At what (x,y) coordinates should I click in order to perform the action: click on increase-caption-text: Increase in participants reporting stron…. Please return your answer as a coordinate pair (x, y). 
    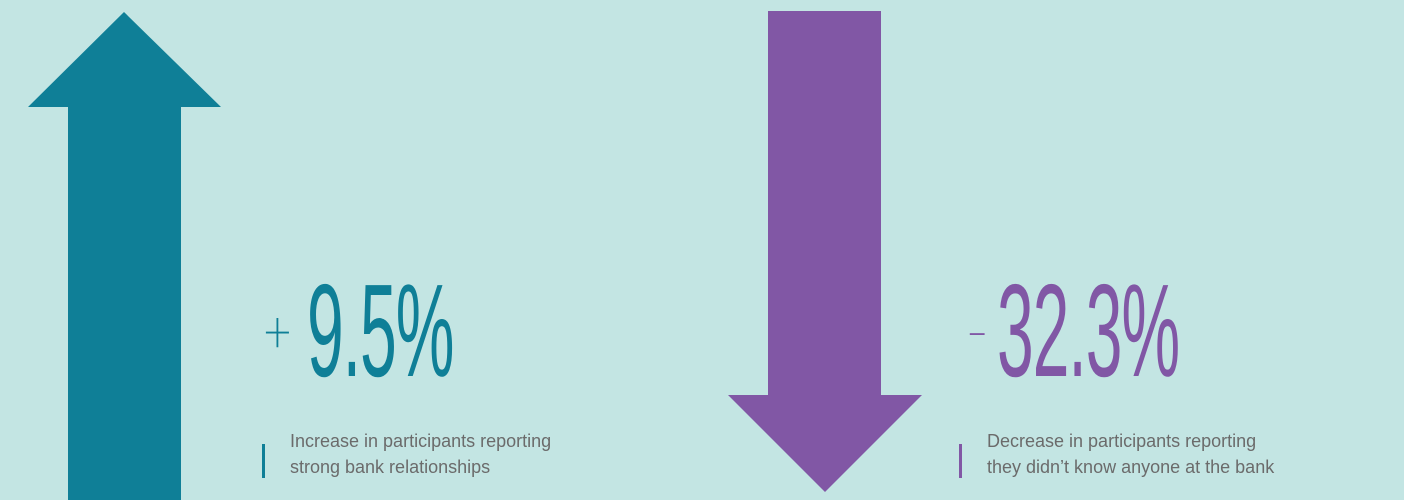
    Looking at the image, I should click on (420, 454).